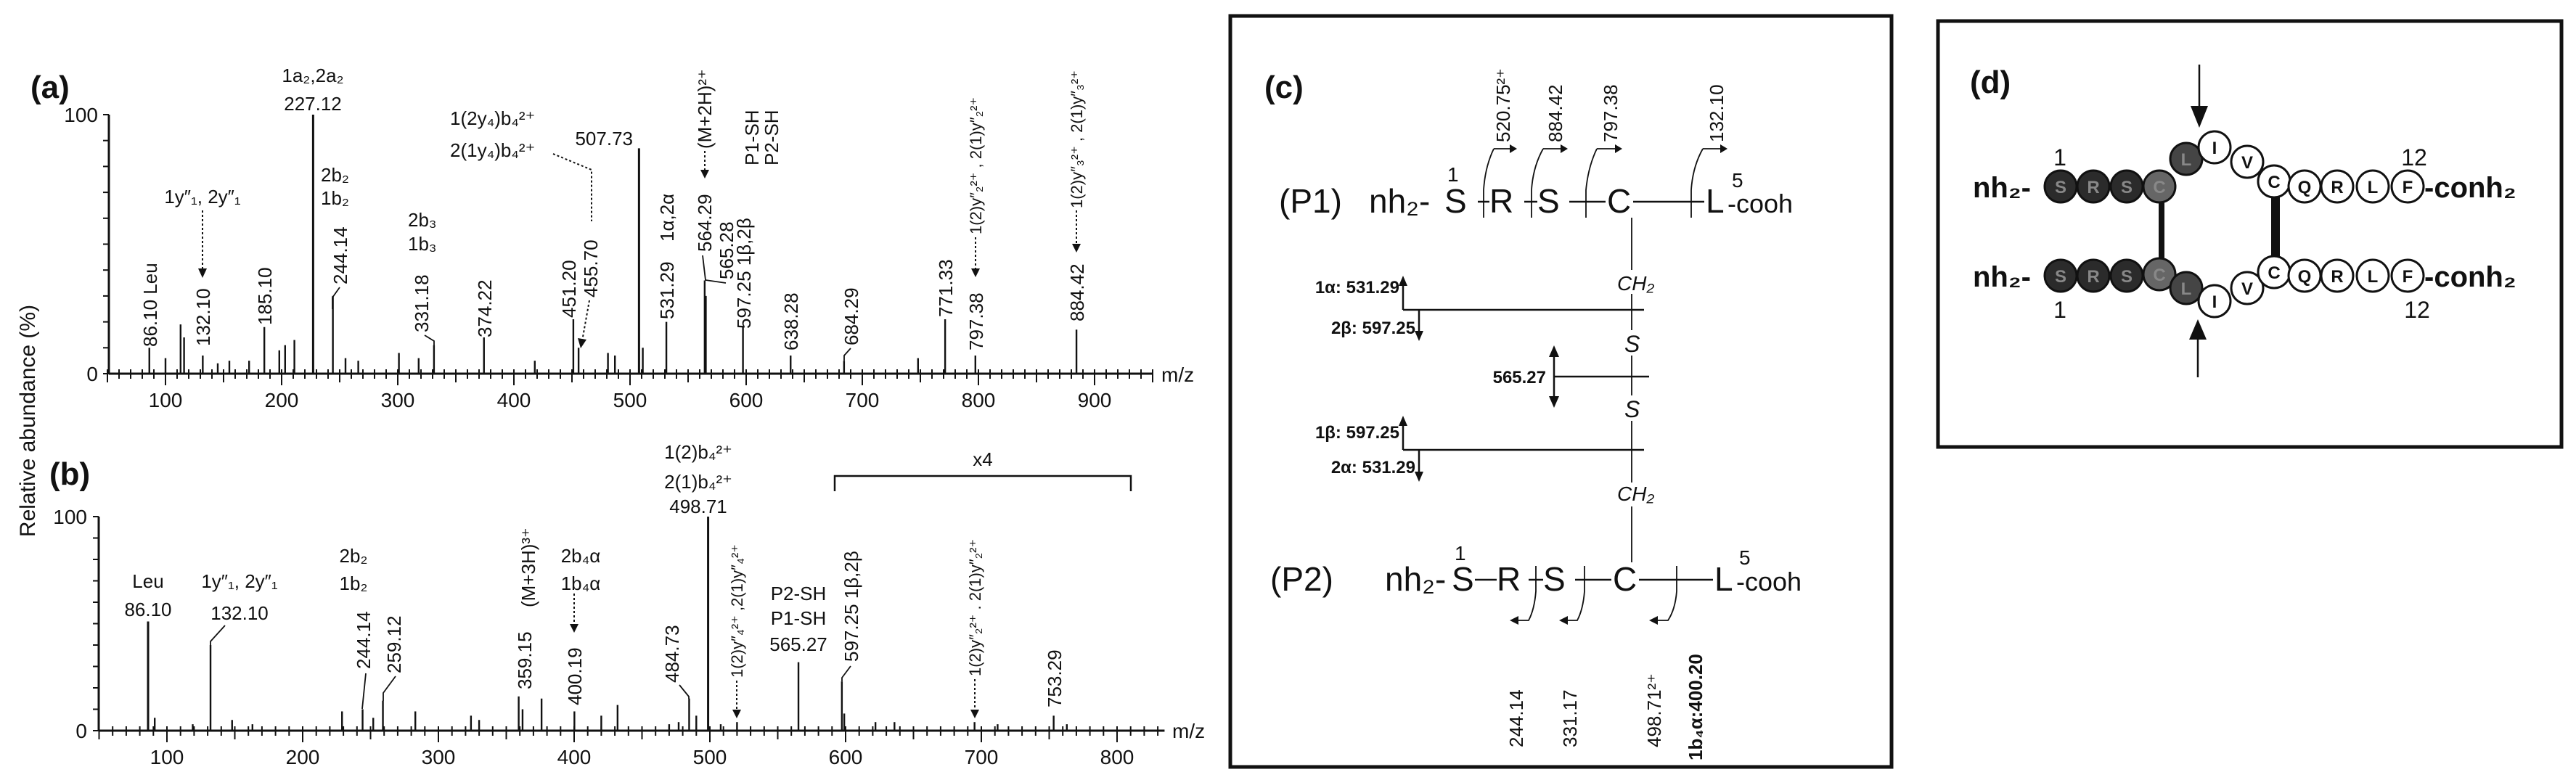 The width and height of the screenshot is (2576, 780). I want to click on panel-label-c: (c), so click(1284, 87).